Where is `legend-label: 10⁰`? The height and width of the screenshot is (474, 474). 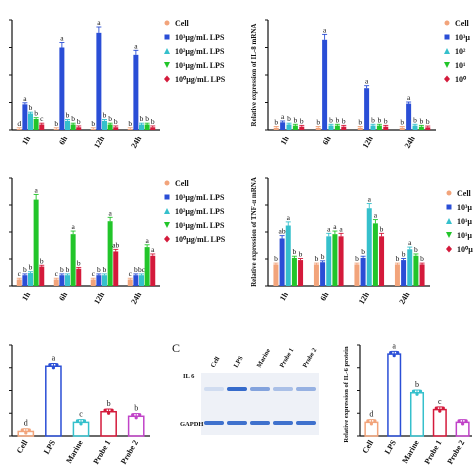
legend-label: 10⁰ is located at coordinates (461, 79).